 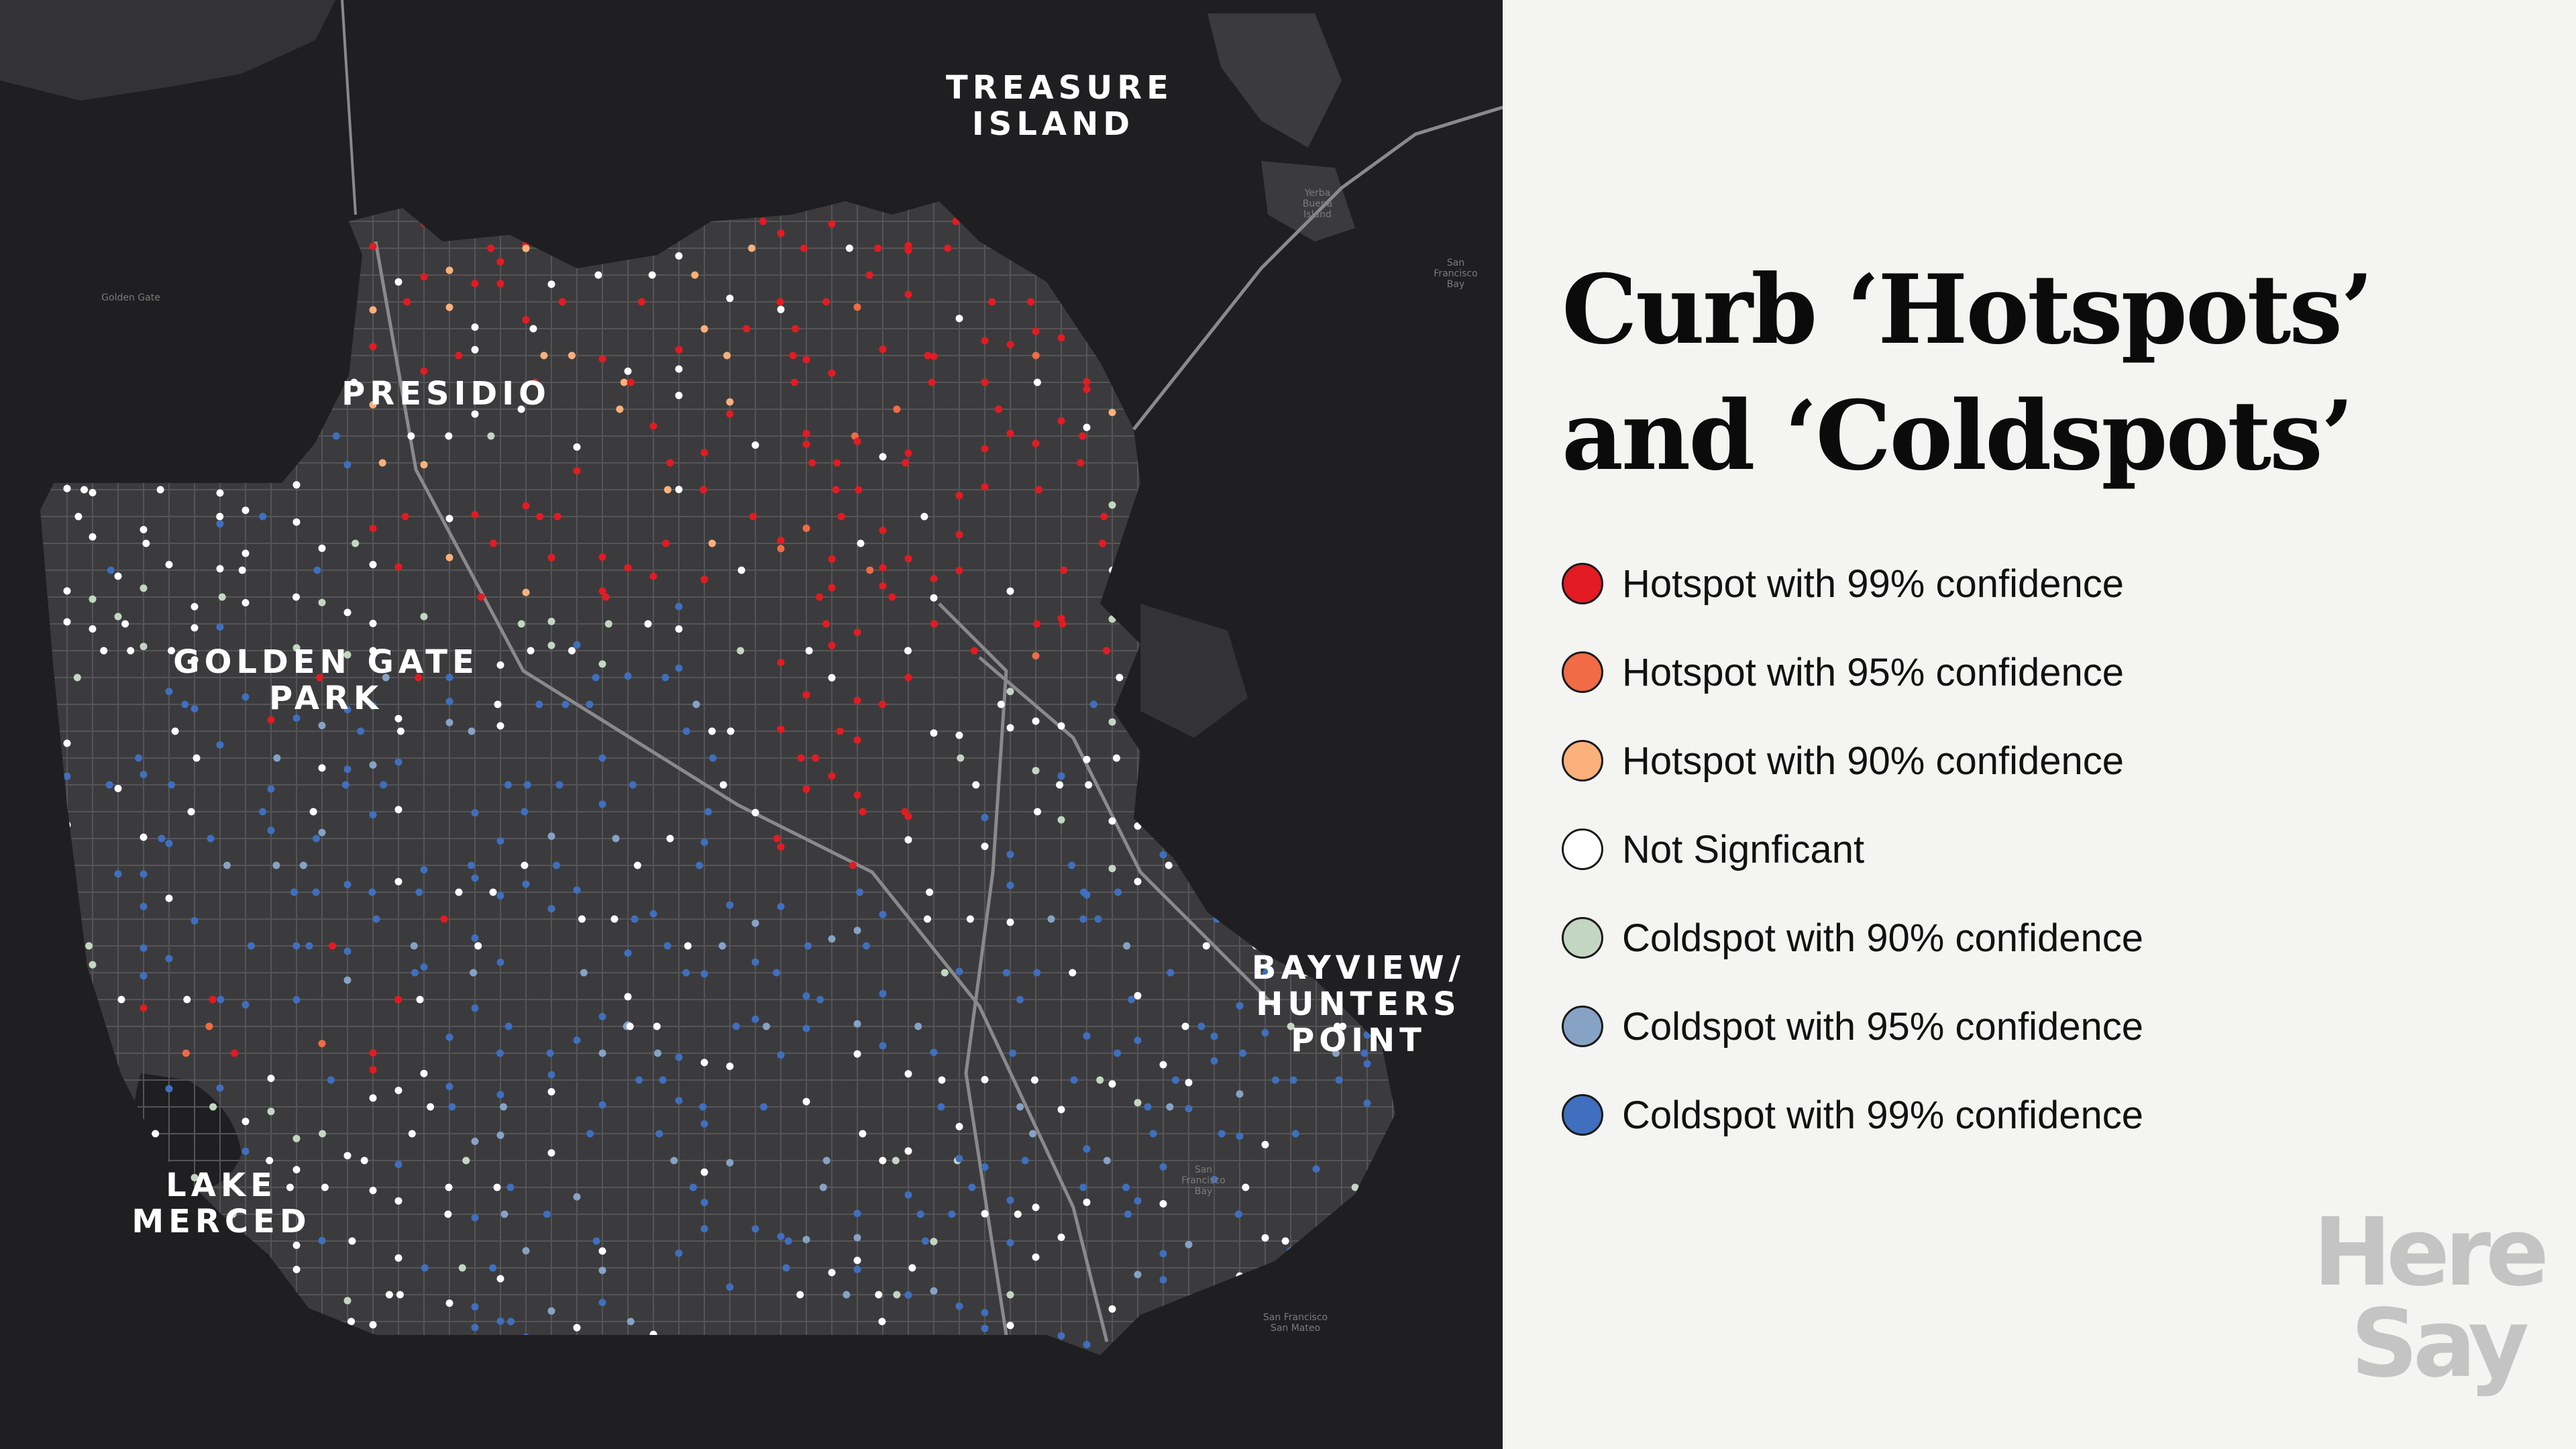 What do you see at coordinates (1873, 761) in the screenshot?
I see `legend-label: Hotspot with 90% confidence` at bounding box center [1873, 761].